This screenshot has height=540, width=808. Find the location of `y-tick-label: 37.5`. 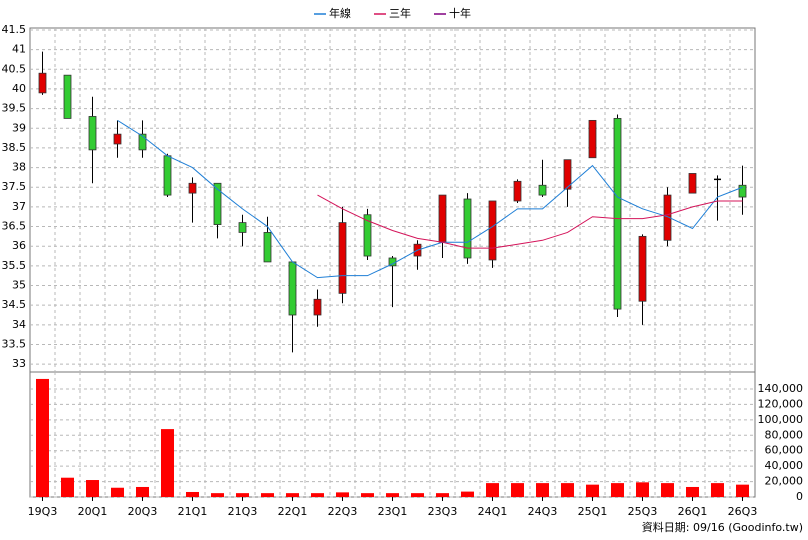

y-tick-label: 37.5 is located at coordinates (14, 186).